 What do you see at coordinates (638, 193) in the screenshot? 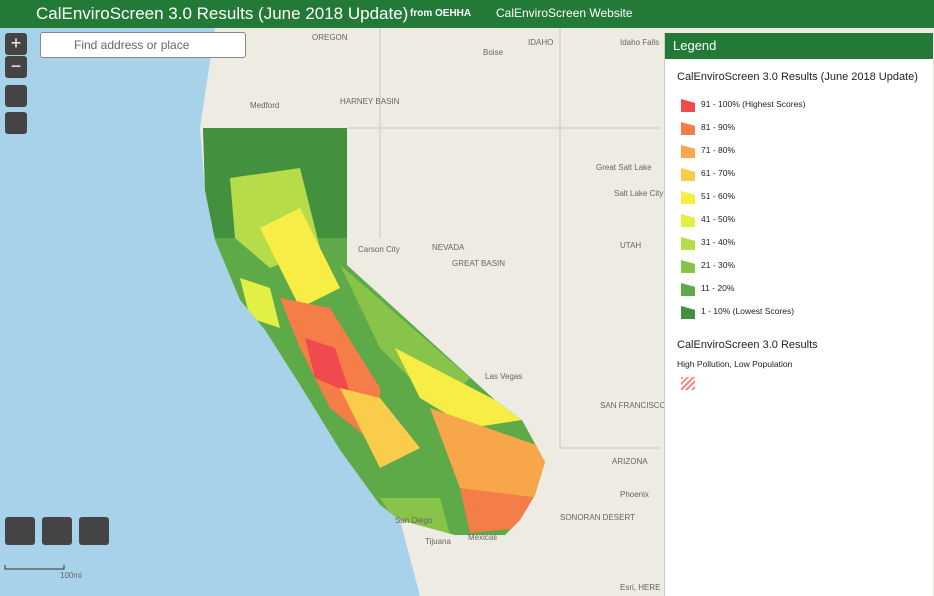
I see `map-label: Salt Lake City` at bounding box center [638, 193].